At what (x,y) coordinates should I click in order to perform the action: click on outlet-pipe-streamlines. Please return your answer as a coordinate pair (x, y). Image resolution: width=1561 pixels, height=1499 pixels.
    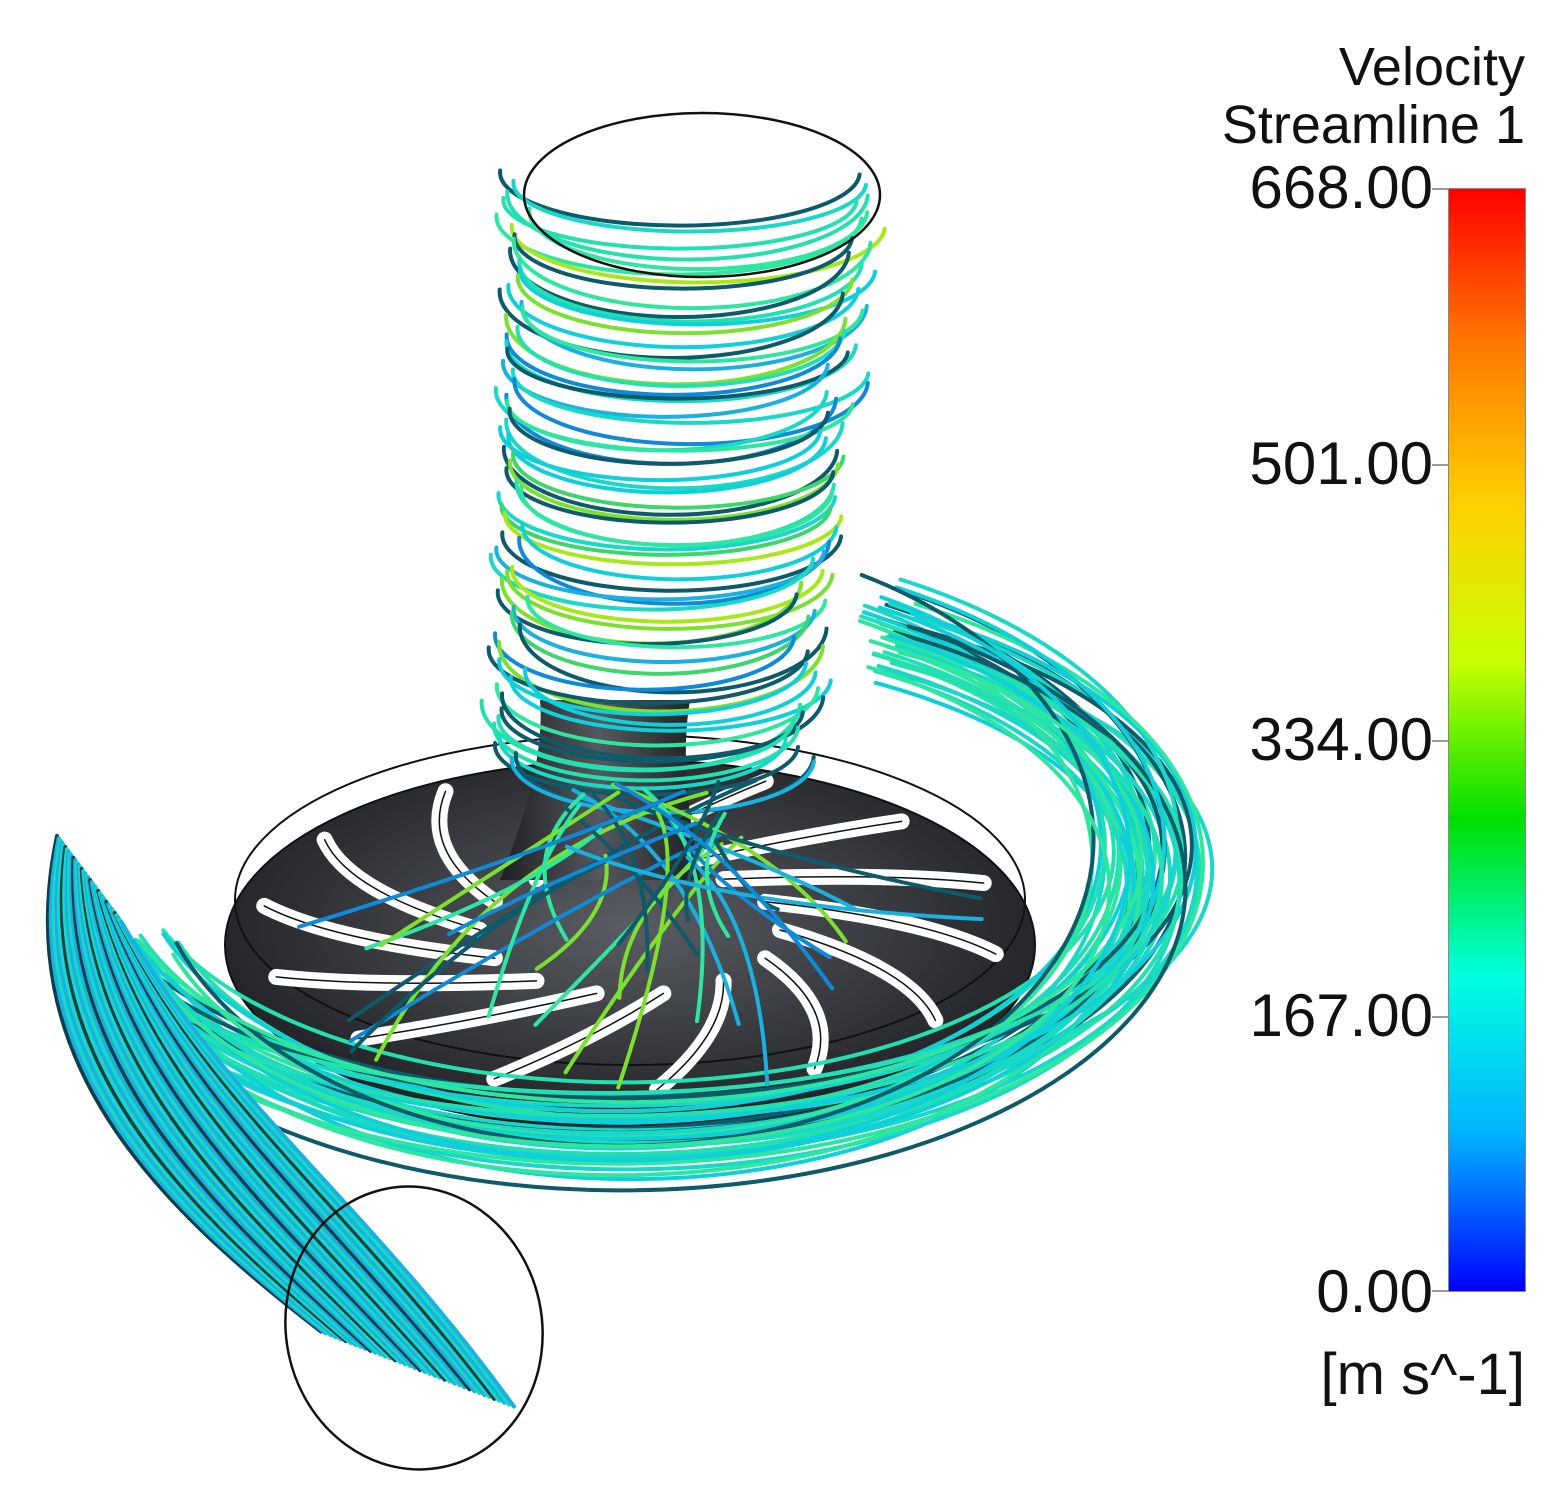
    Looking at the image, I should click on (281, 1121).